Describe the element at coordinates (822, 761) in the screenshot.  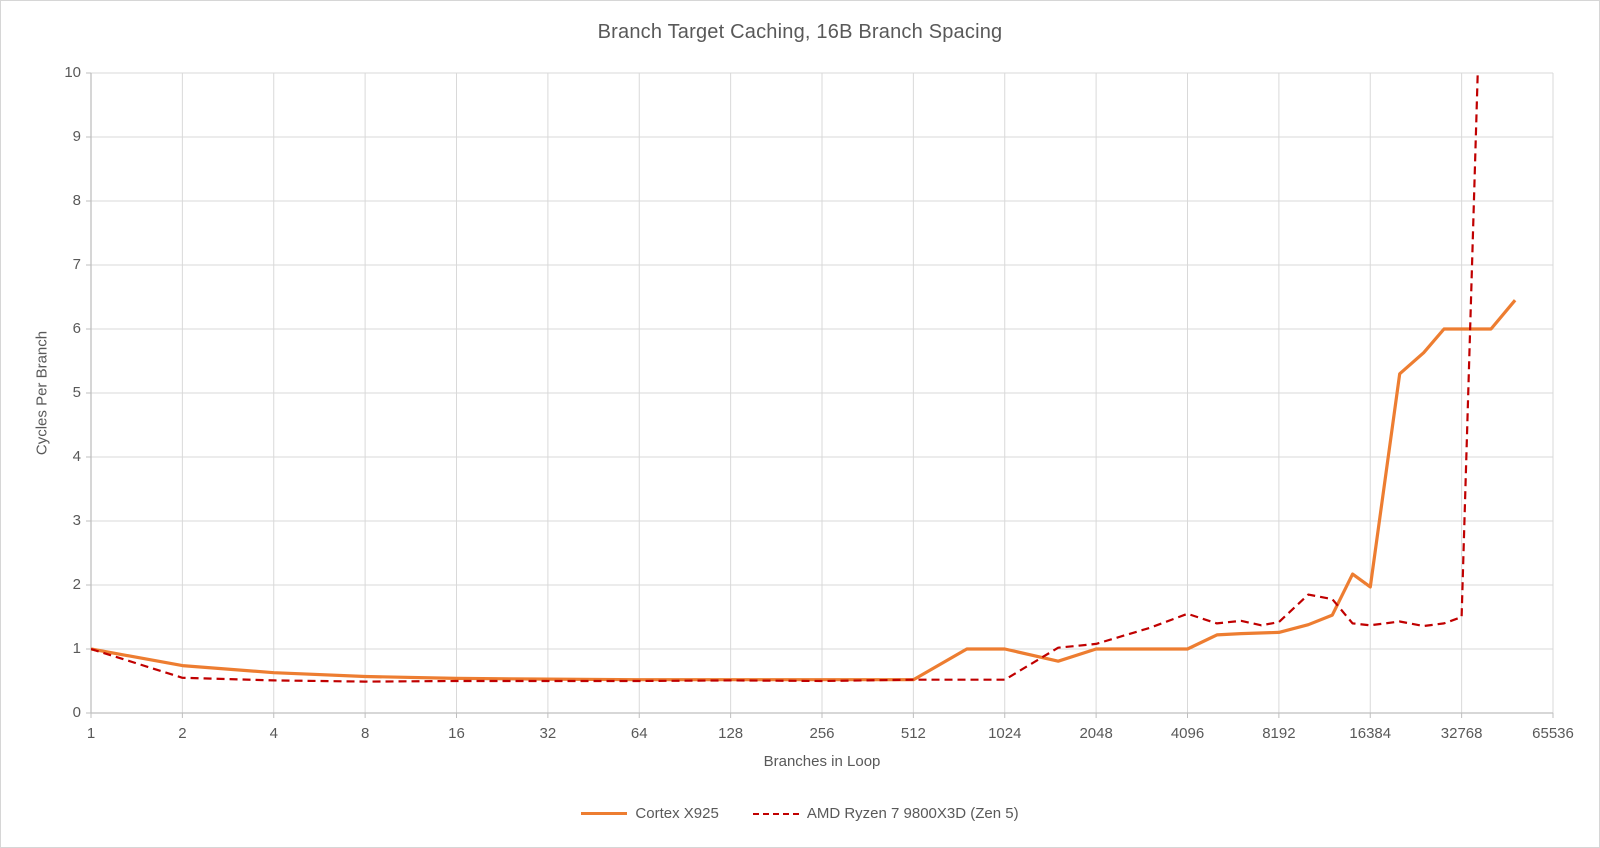
I see `x-axis-title: Branches in Loop` at that location.